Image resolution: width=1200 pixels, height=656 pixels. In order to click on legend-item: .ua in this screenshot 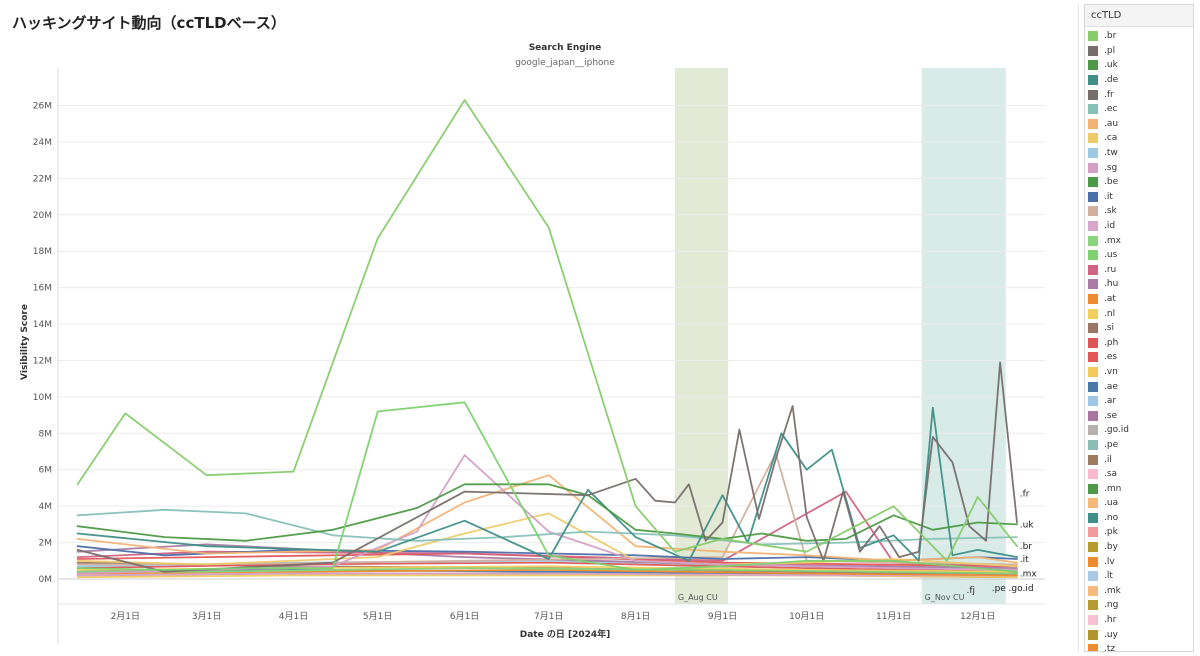, I will do `click(1139, 503)`.